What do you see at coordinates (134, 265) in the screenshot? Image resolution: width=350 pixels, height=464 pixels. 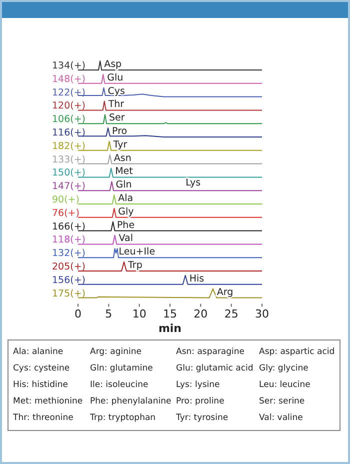 I see `series-label: Trp` at bounding box center [134, 265].